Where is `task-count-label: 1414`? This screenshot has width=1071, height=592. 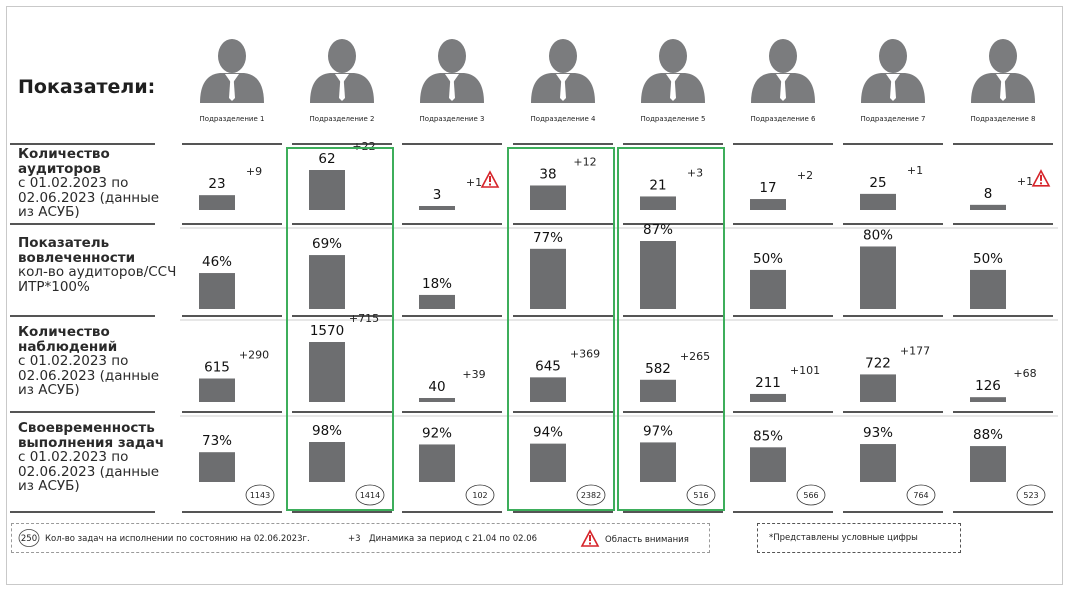
task-count-label: 1414 is located at coordinates (370, 495).